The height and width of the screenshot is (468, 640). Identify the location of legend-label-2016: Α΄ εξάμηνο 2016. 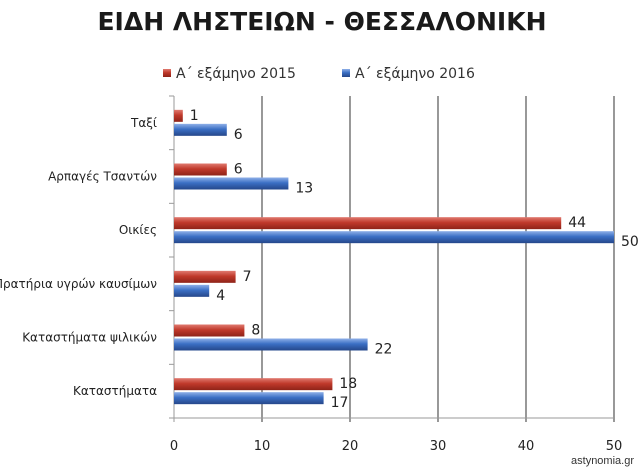
(415, 74).